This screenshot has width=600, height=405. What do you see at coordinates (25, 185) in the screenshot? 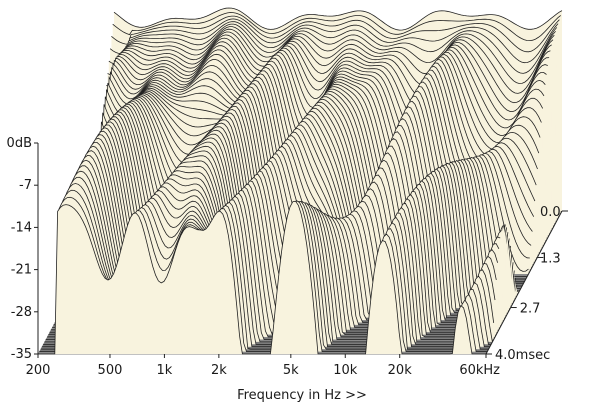
I see `y-tick-label: -7` at bounding box center [25, 185].